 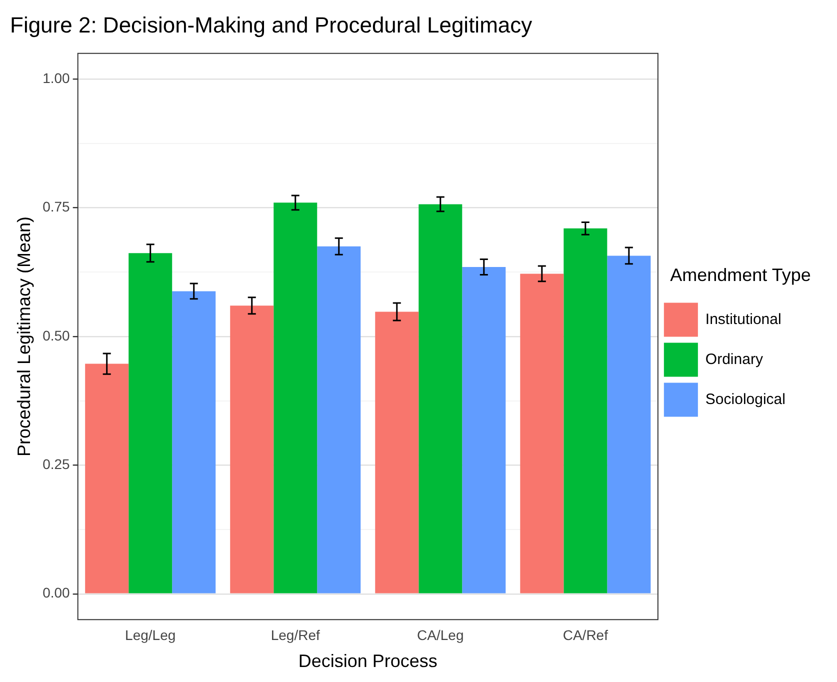 I want to click on x-axis-title: Decision Process, so click(x=368, y=661).